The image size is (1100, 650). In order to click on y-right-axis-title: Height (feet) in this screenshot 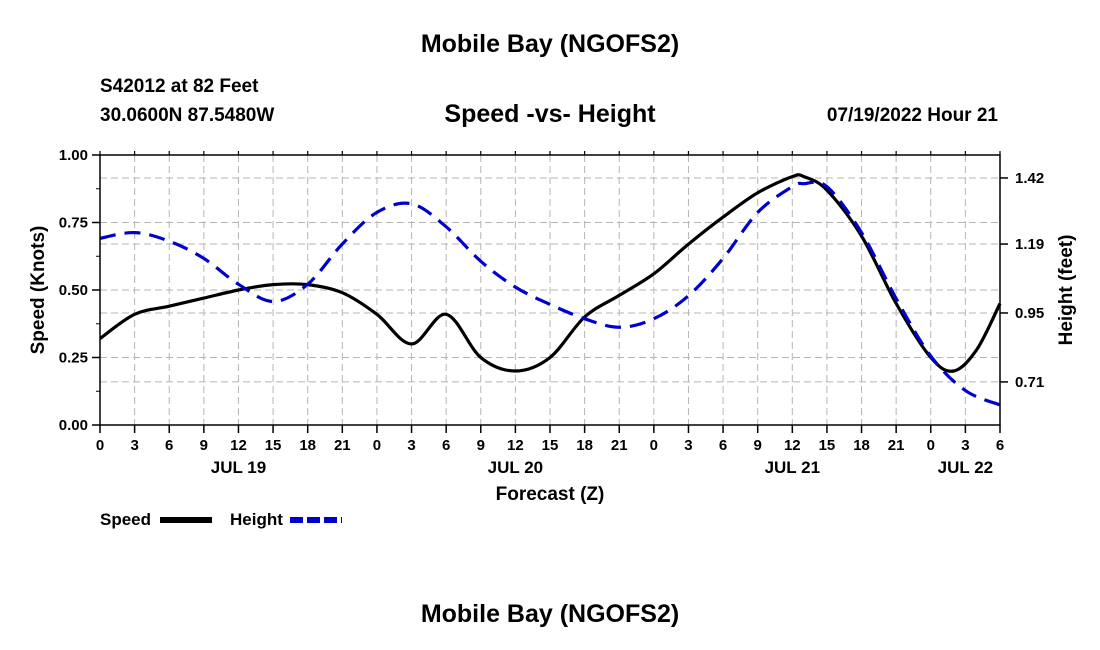, I will do `click(1066, 290)`.